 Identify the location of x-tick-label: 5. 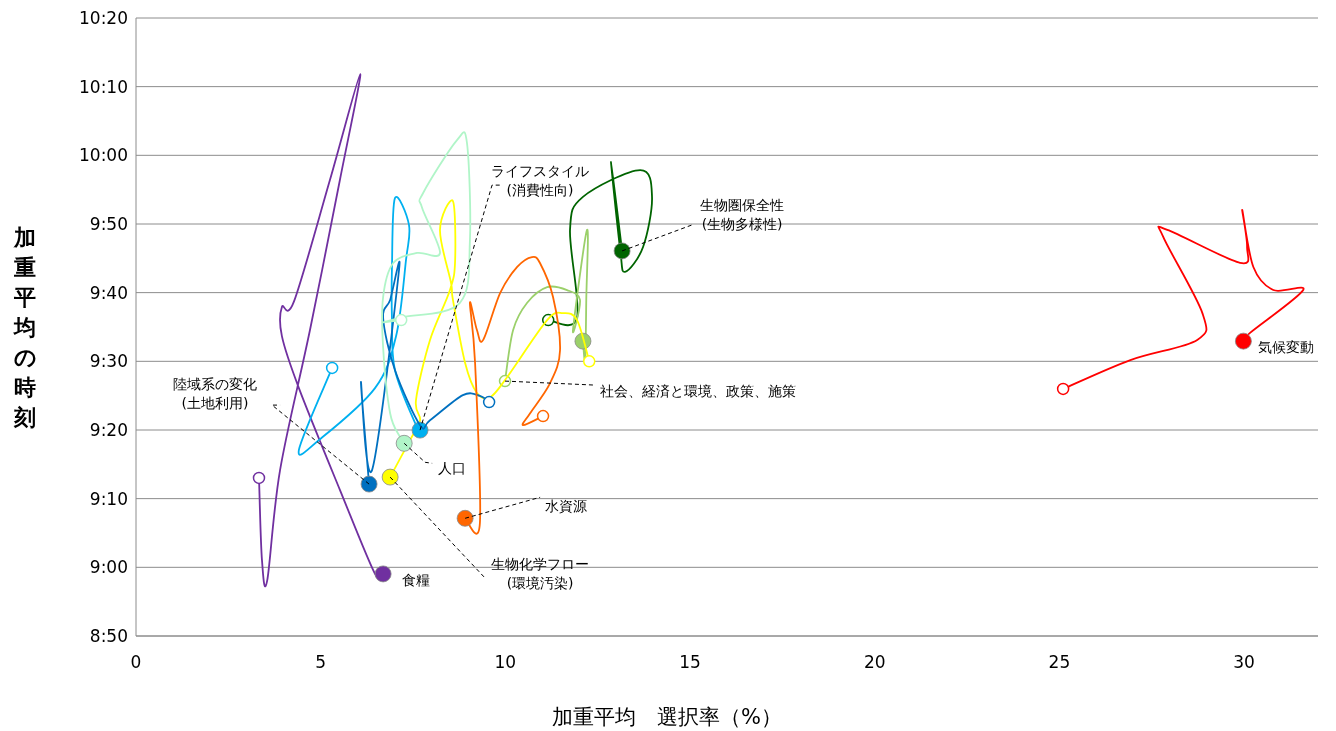
(321, 662).